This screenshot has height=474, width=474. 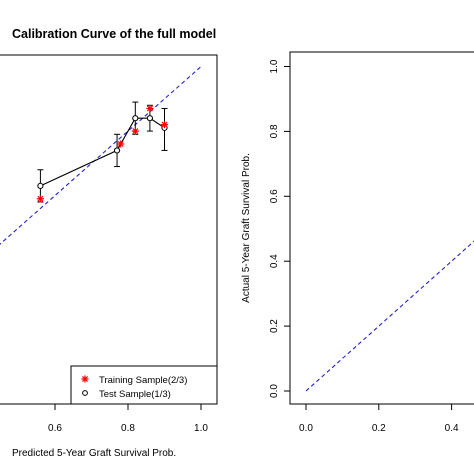 What do you see at coordinates (85, 379) in the screenshot?
I see `legend-training-marker` at bounding box center [85, 379].